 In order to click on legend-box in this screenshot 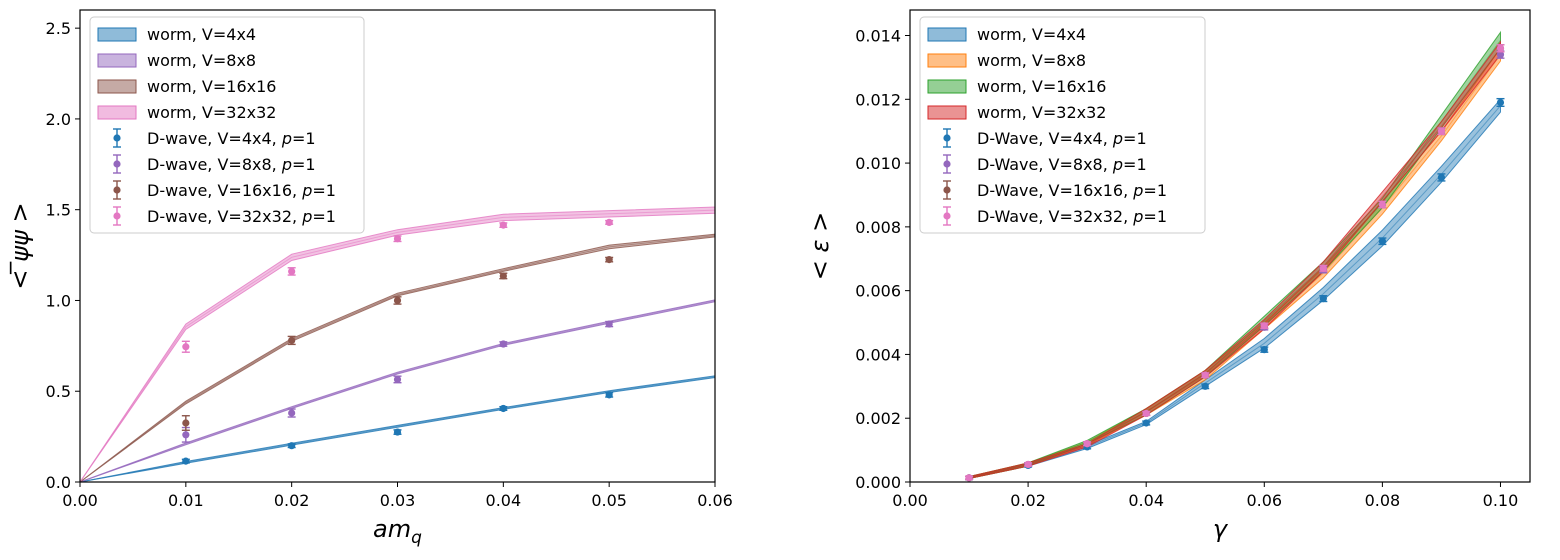, I will do `click(227, 125)`.